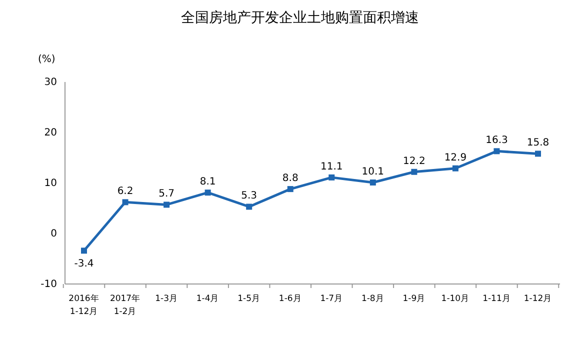 This screenshot has width=579, height=337. What do you see at coordinates (290, 299) in the screenshot?
I see `x-tick-label: 1-6月` at bounding box center [290, 299].